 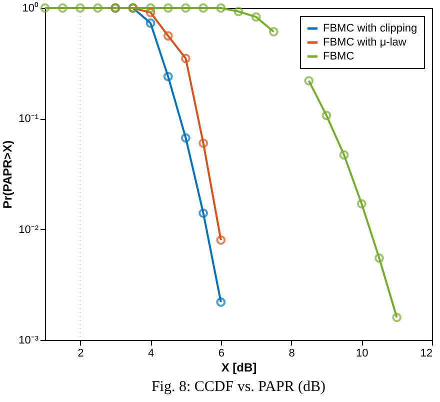 I want to click on y-axis-title: Pr(PAPR>X), so click(x=7, y=174).